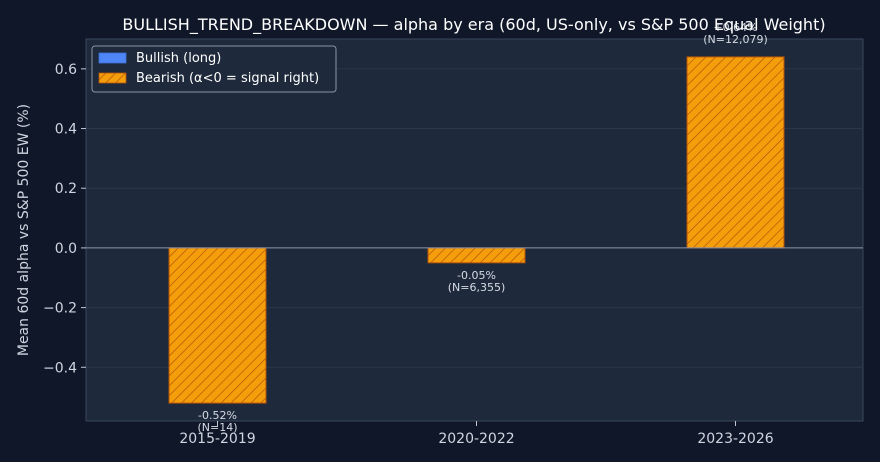  Describe the element at coordinates (735, 439) in the screenshot. I see `x-tick-label: 2023-2026` at that location.